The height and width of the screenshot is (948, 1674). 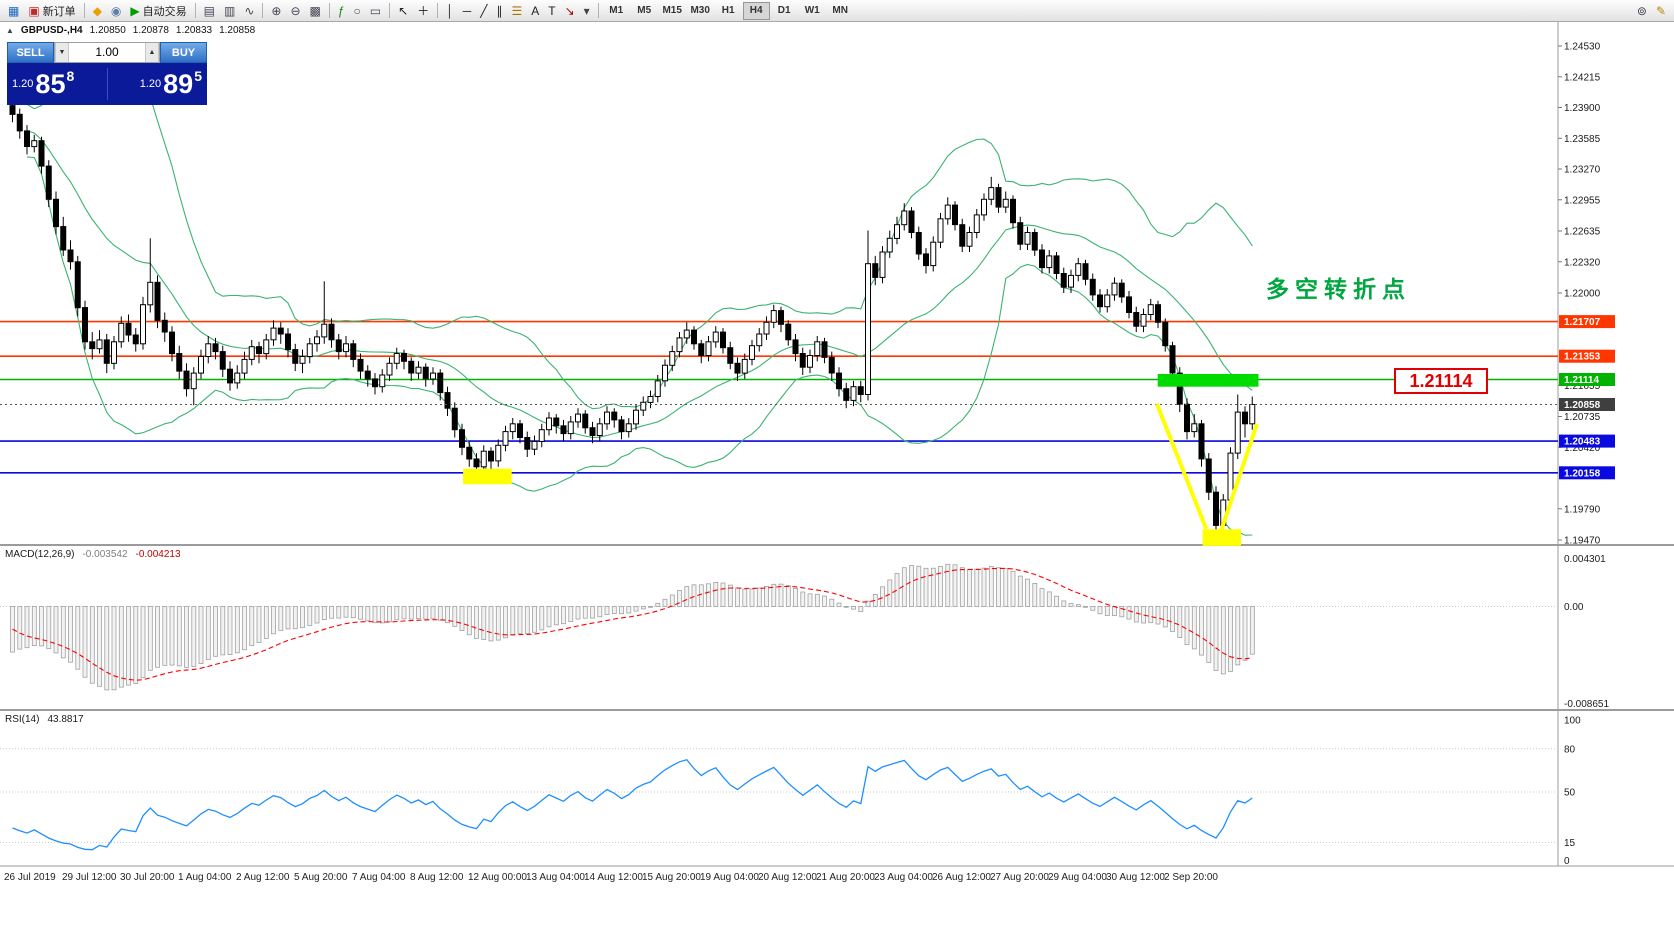 I want to click on volume-input: 1.00, so click(x=107, y=52).